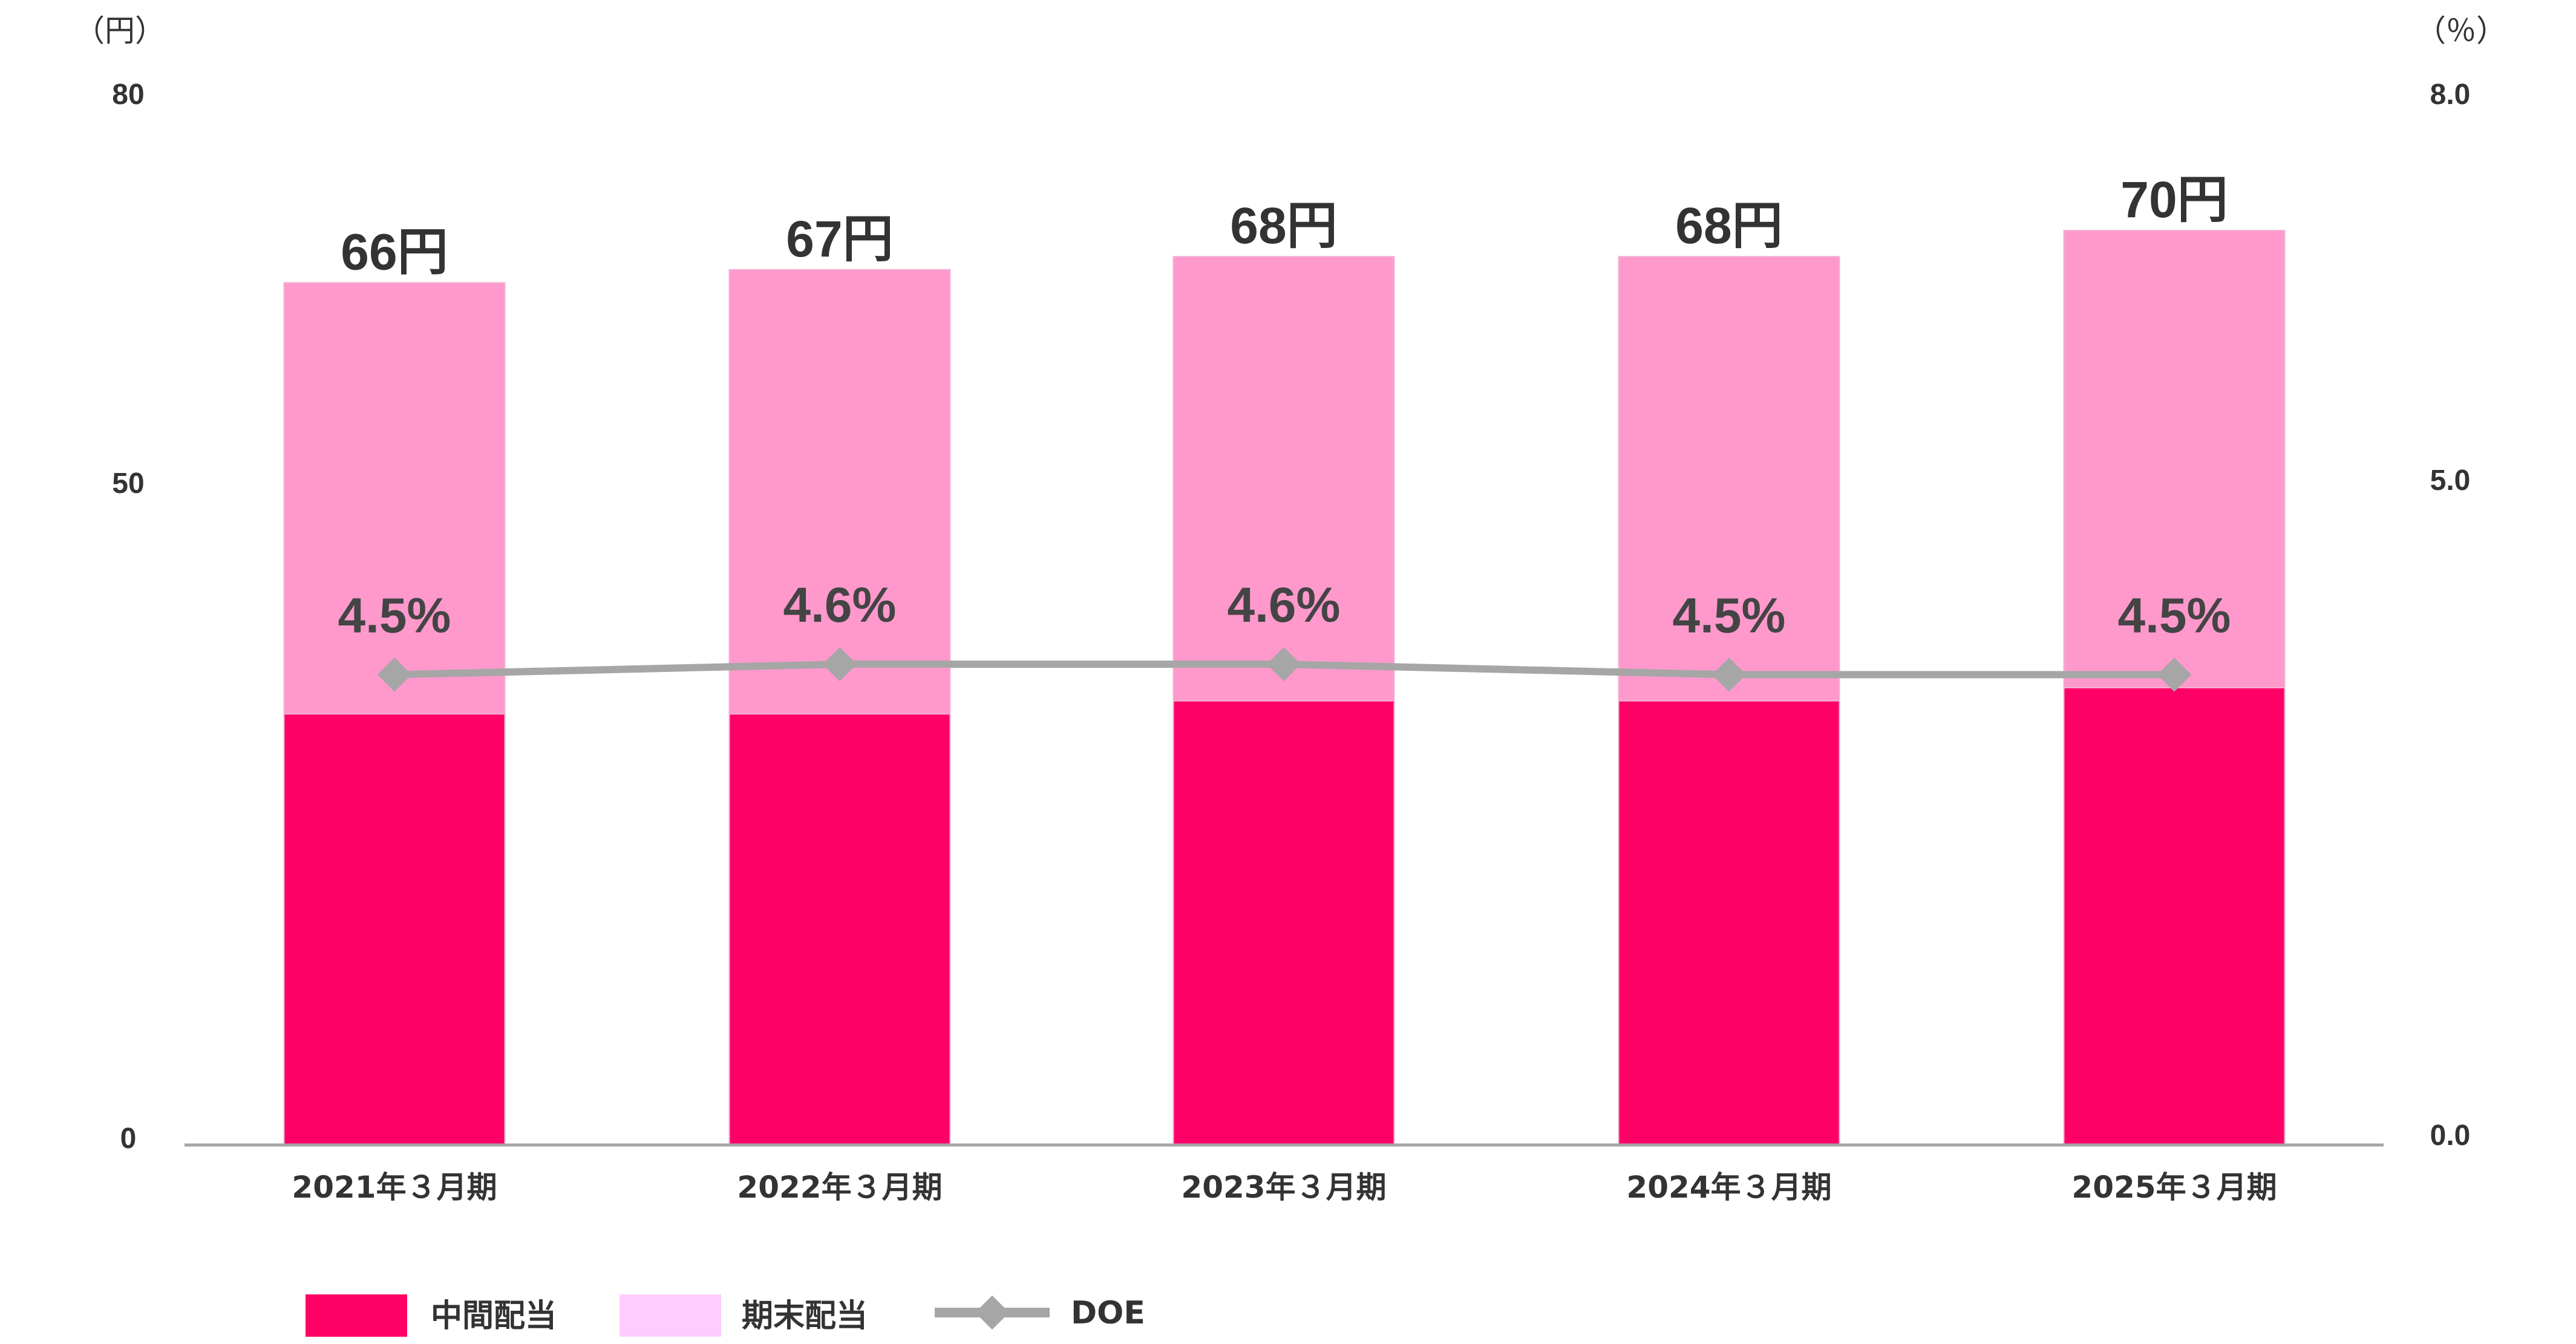 Image resolution: width=2576 pixels, height=1344 pixels. What do you see at coordinates (725, 1315) in the screenshot?
I see `legend: 中間配当 期末配当 DOE` at bounding box center [725, 1315].